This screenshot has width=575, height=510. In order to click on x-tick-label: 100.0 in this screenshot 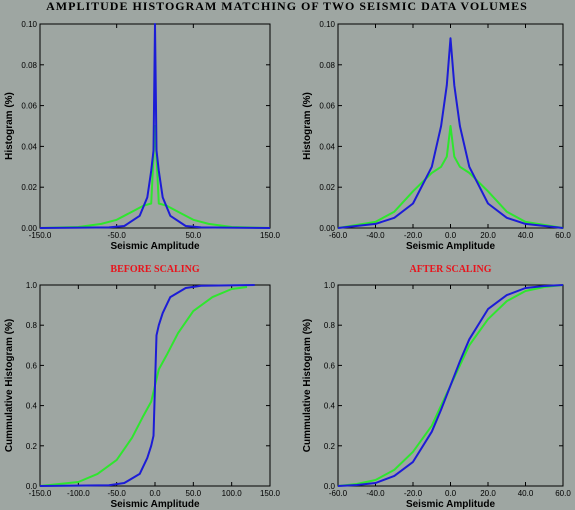, I will do `click(232, 493)`.